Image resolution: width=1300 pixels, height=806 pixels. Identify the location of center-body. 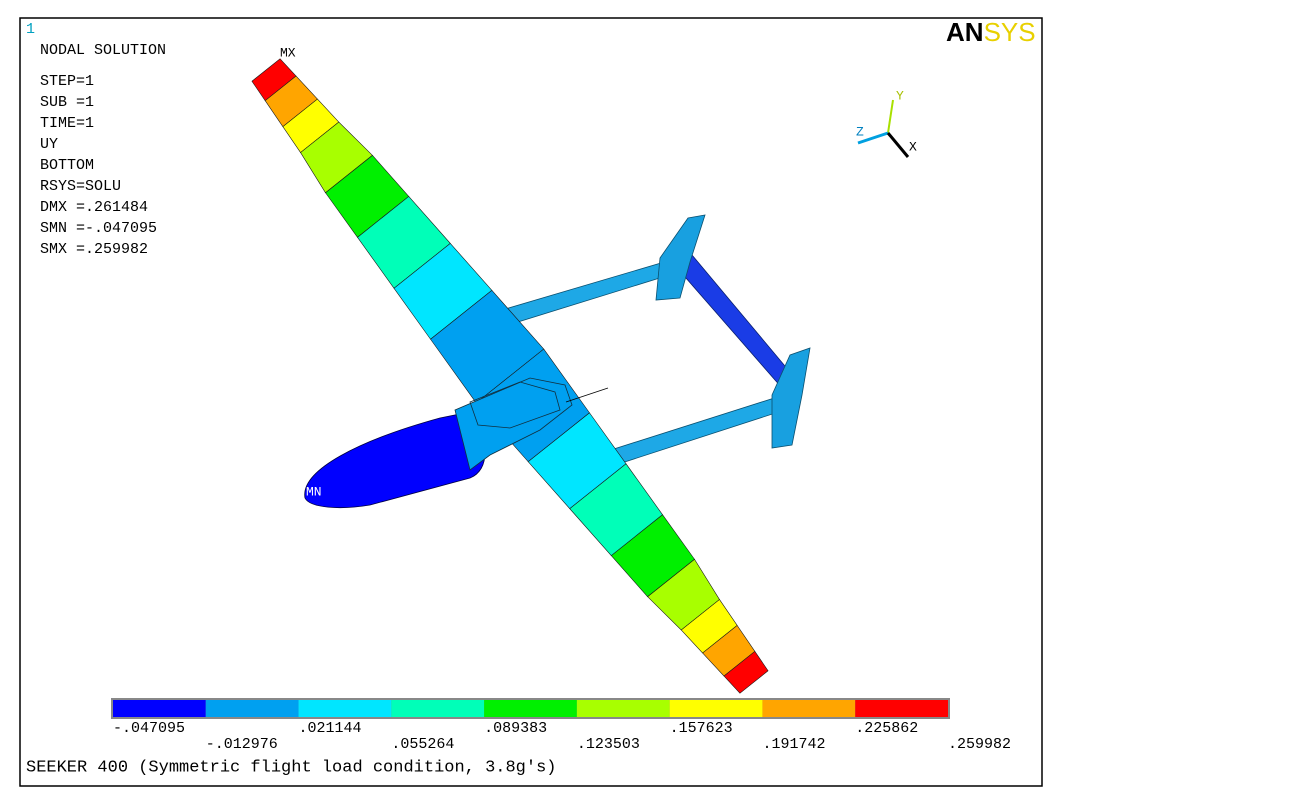
(513, 424).